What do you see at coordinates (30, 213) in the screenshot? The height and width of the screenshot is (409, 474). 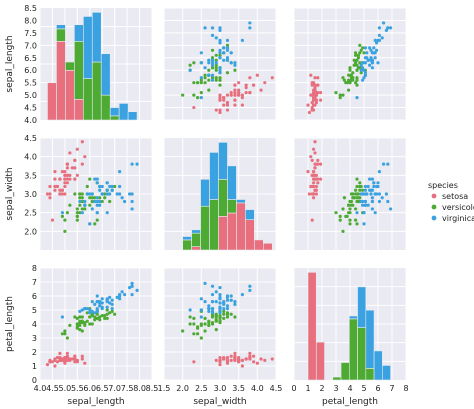 I see `ytick-label: 2.5` at bounding box center [30, 213].